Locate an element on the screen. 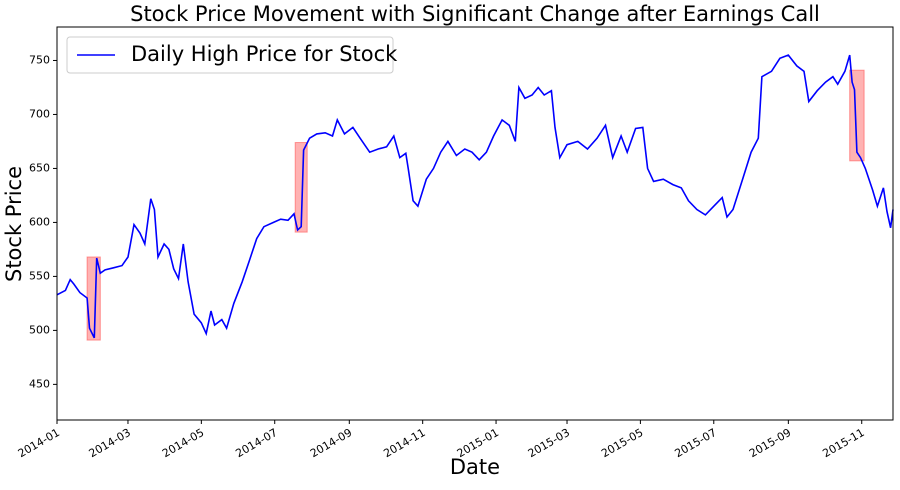  x-tick-label: 2014-11 is located at coordinates (404, 443).